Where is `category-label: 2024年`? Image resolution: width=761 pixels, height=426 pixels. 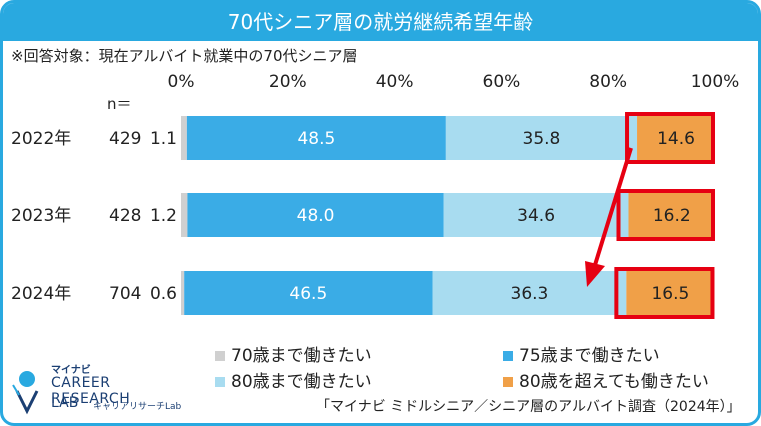
category-label: 2024年 is located at coordinates (41, 294).